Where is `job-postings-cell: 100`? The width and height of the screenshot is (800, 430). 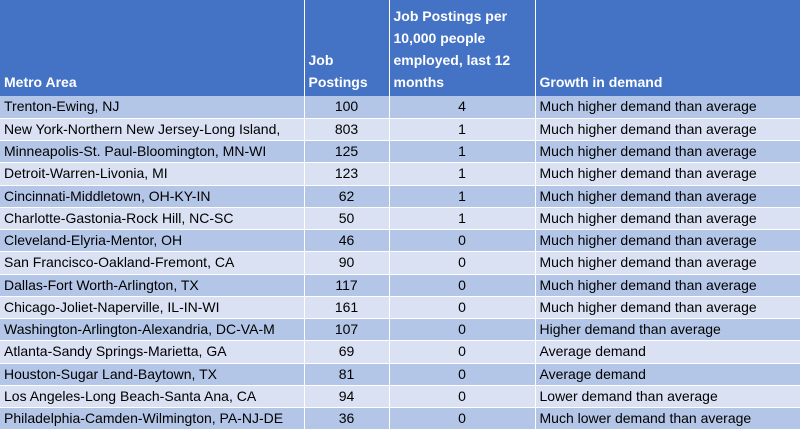 job-postings-cell: 100 is located at coordinates (347, 107).